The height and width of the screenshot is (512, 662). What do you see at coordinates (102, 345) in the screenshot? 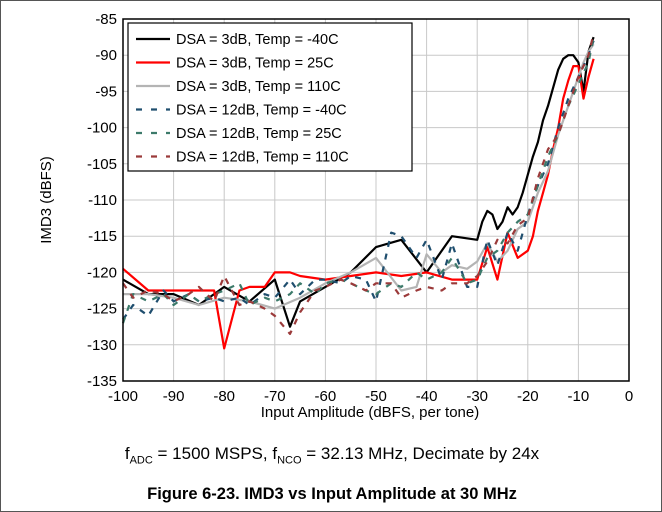
I see `y-tick-label-9: -130` at bounding box center [102, 345].